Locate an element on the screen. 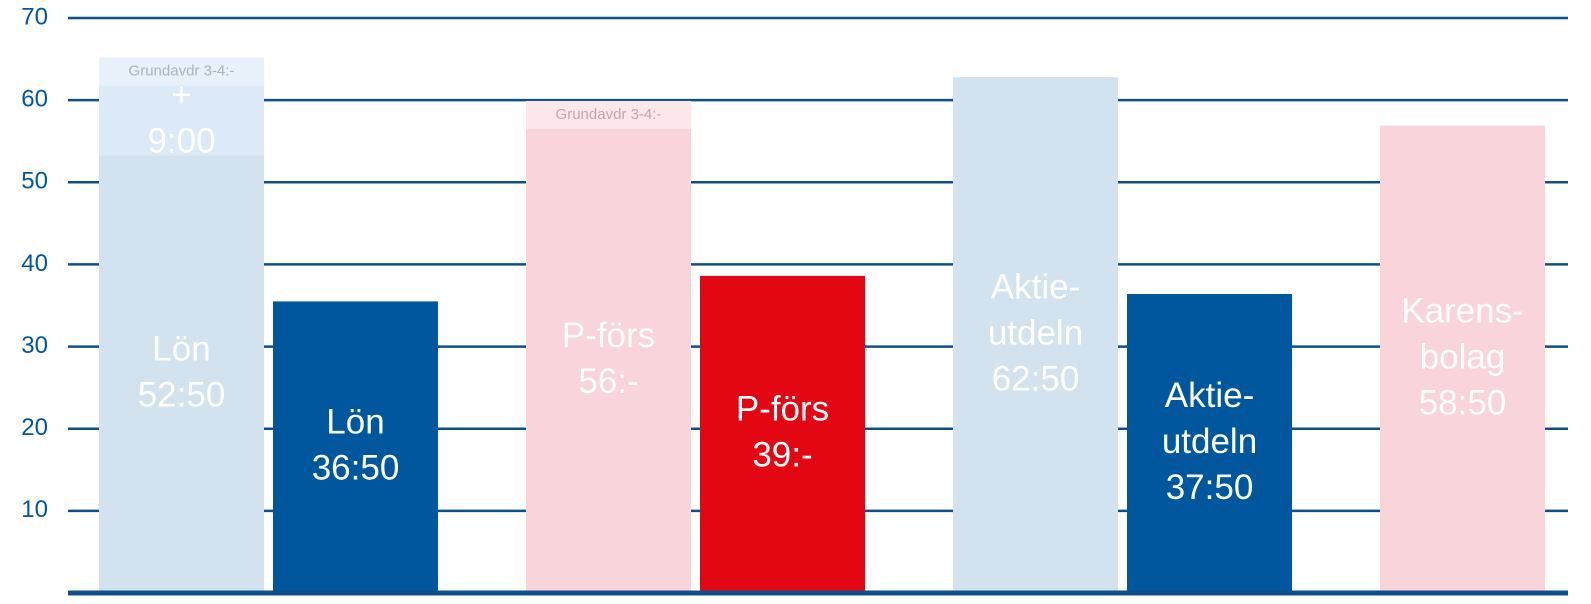 The width and height of the screenshot is (1591, 604). y-tick-label: 70 is located at coordinates (34, 16).